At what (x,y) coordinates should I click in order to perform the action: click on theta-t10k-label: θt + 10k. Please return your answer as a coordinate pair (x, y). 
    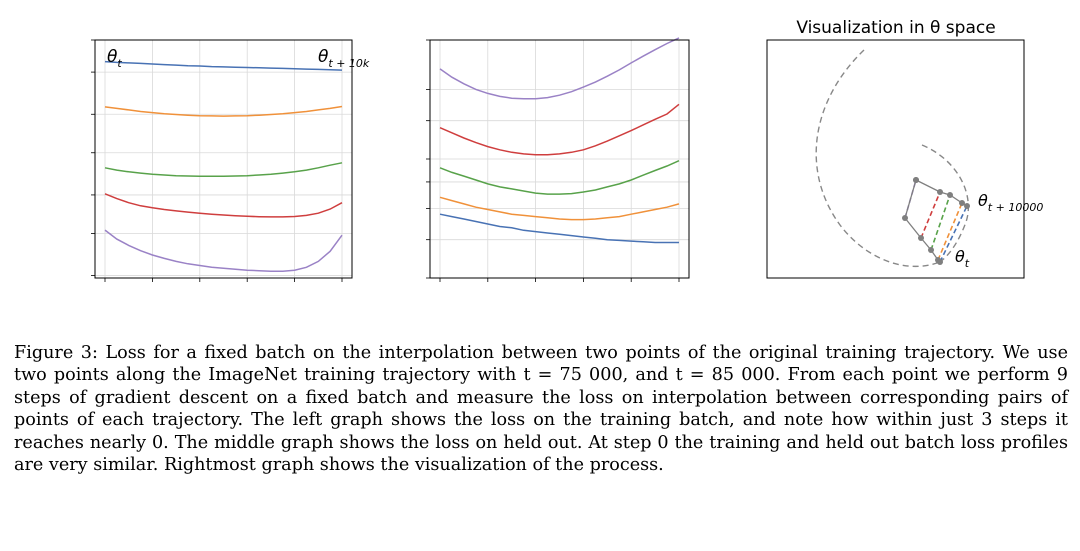
    Looking at the image, I should click on (344, 58).